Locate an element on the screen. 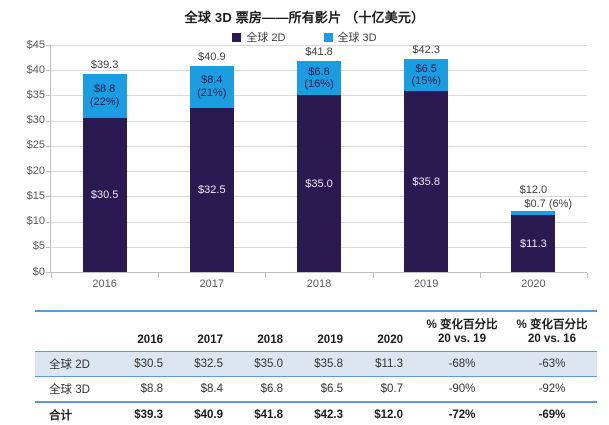 This screenshot has height=425, width=609. cell: $32.5 is located at coordinates (208, 364).